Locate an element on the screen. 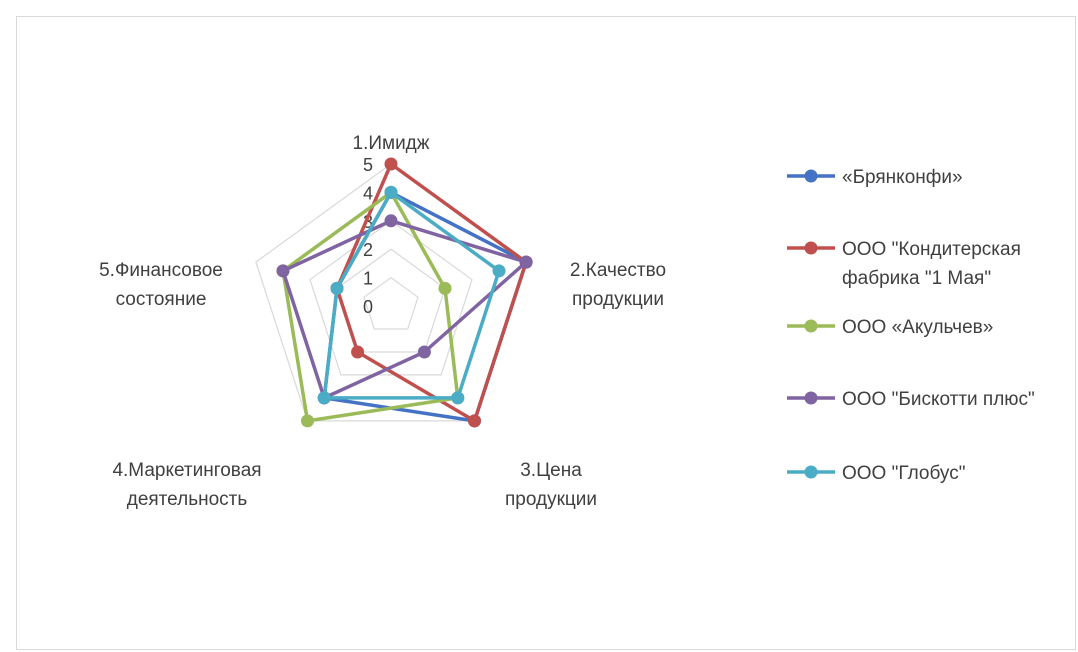  legend-item: ООО "Бискотти плюс" is located at coordinates (911, 399).